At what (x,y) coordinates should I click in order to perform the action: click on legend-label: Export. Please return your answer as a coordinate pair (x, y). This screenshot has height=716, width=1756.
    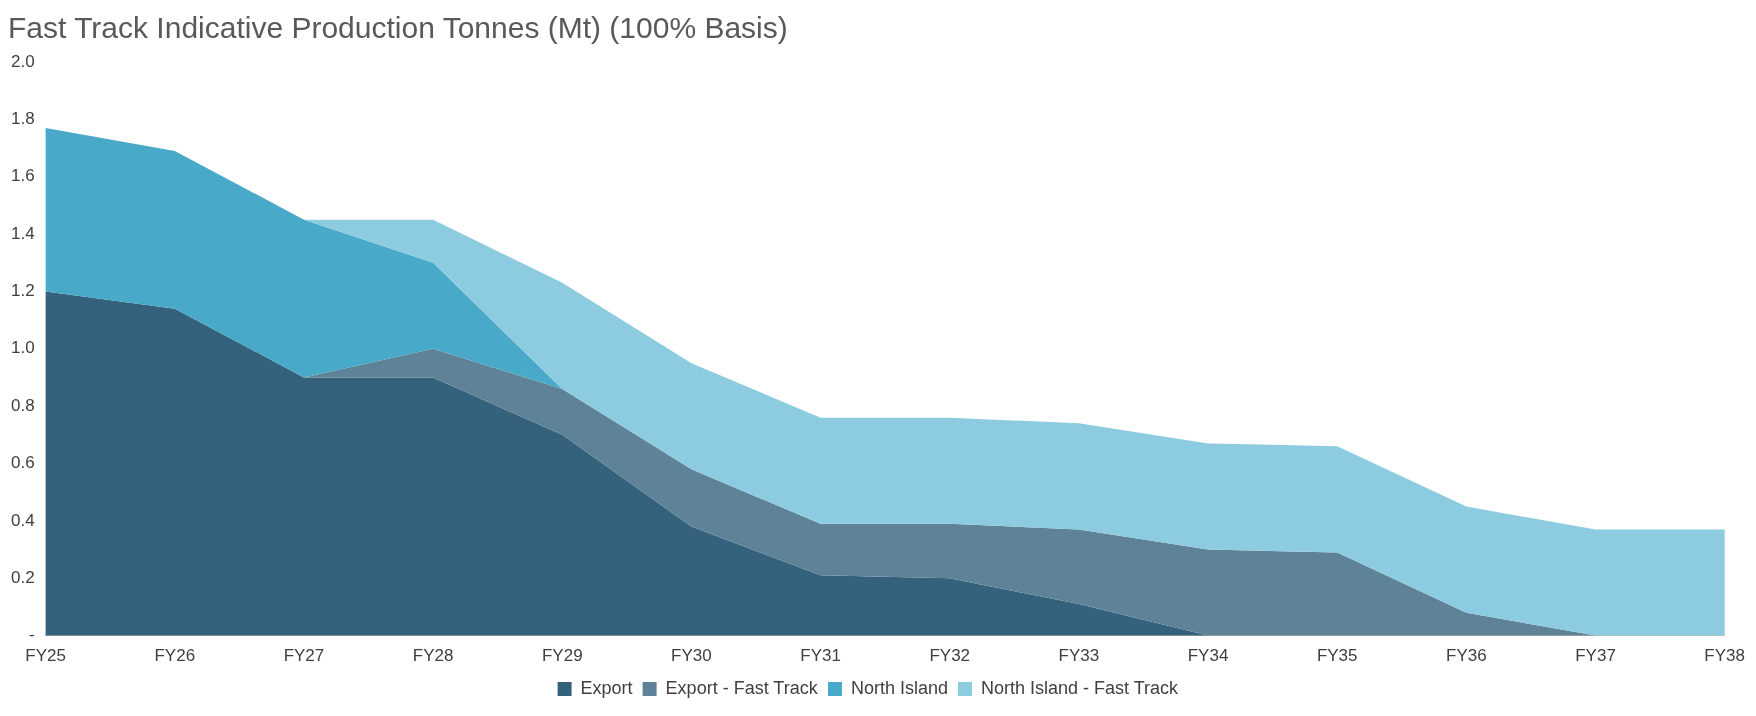
    Looking at the image, I should click on (606, 687).